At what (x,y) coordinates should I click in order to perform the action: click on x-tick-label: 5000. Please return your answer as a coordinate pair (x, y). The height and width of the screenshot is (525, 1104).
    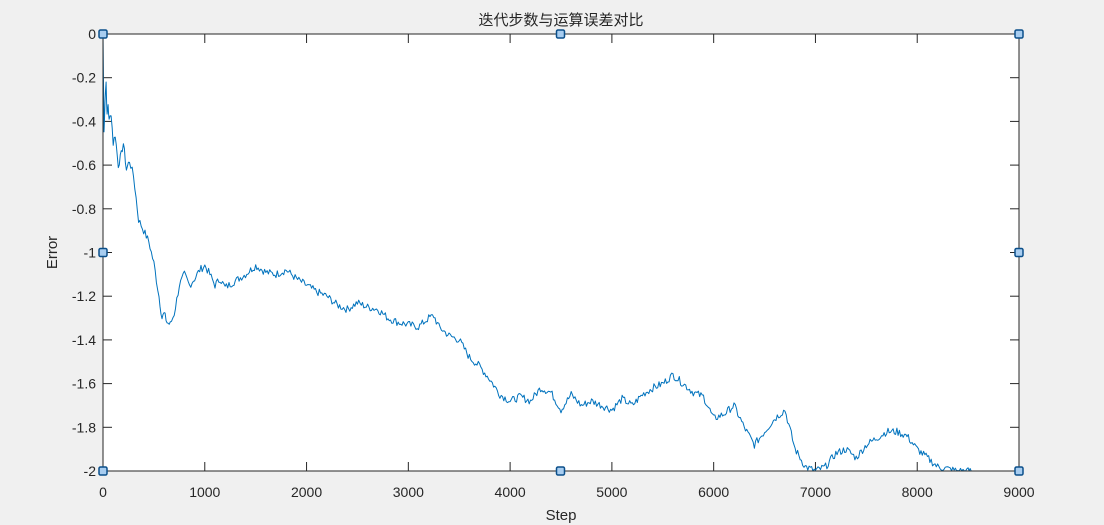
    Looking at the image, I should click on (611, 492).